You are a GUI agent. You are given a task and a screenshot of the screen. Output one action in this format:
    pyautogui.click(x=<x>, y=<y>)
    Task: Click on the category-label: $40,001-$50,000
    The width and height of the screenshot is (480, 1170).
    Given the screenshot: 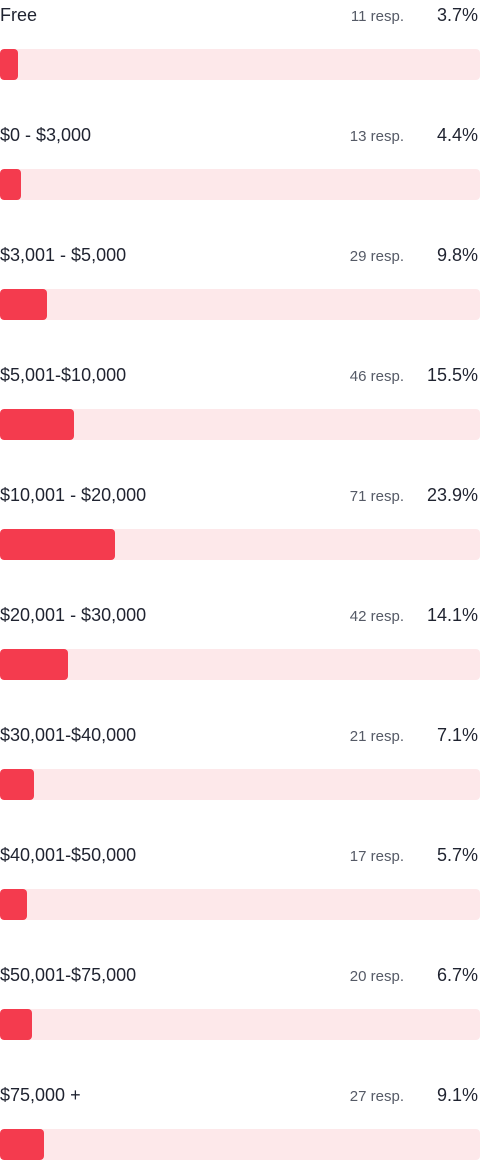 What is the action you would take?
    pyautogui.click(x=68, y=855)
    